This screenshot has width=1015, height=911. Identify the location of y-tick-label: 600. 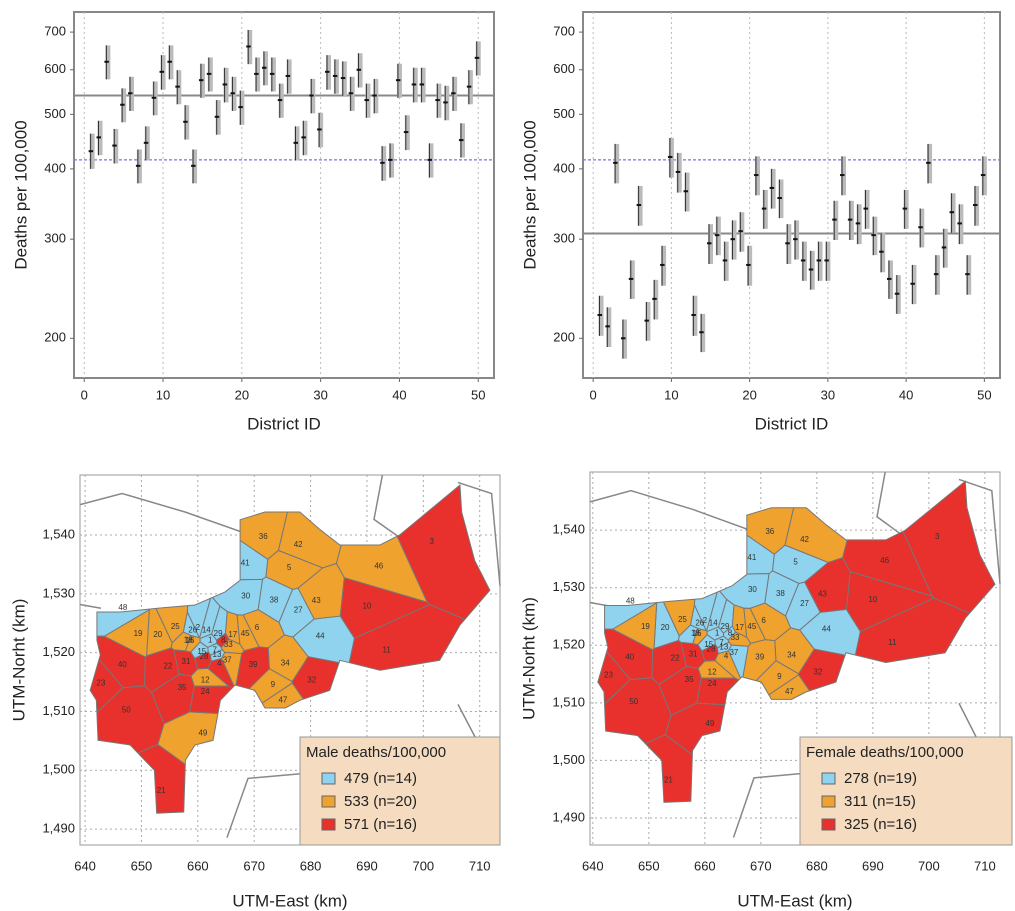
(564, 68).